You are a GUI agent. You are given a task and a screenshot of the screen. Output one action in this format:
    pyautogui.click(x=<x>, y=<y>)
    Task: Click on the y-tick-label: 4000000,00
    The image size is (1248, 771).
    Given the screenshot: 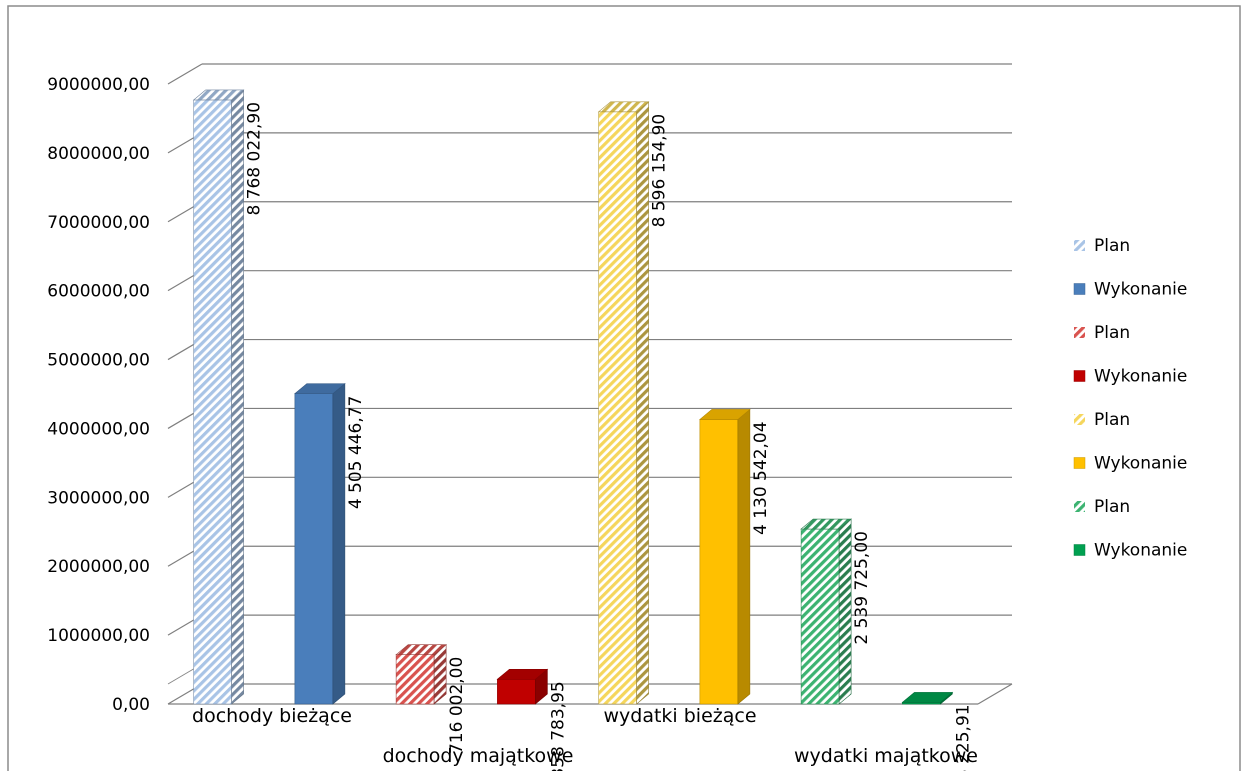 What is the action you would take?
    pyautogui.click(x=98, y=429)
    